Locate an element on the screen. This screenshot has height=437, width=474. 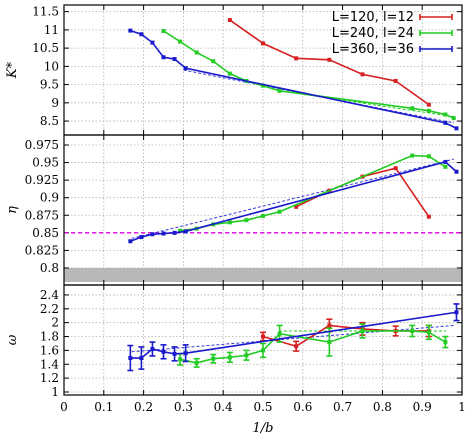
y-tick-label: 9 is located at coordinates (55, 103).